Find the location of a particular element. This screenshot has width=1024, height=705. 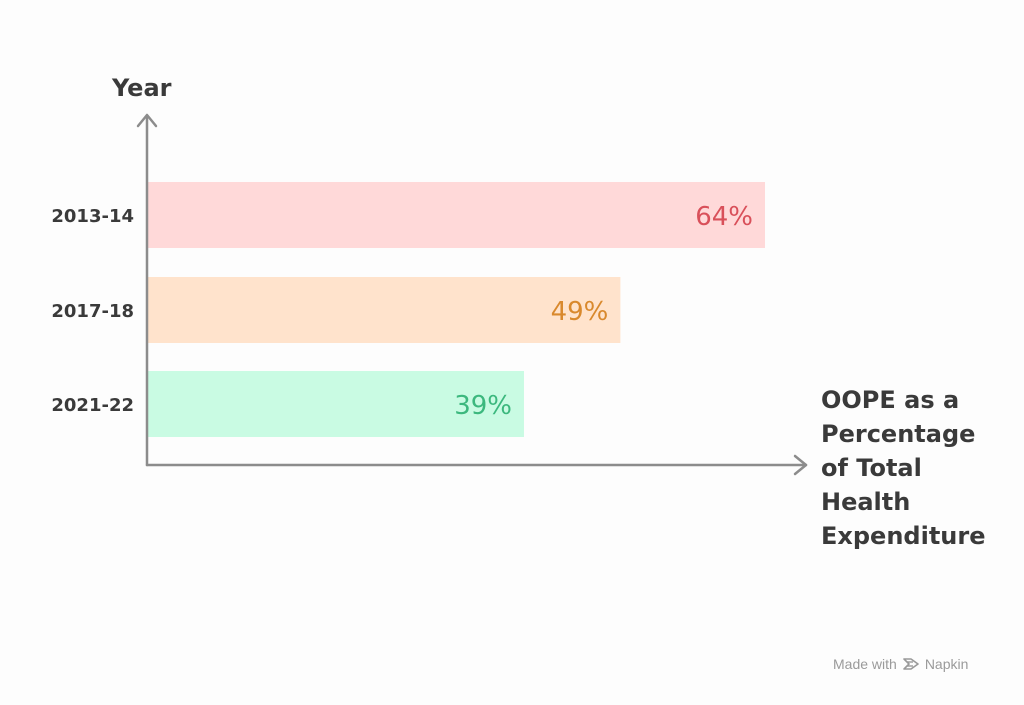

x-axis-title-line: Health is located at coordinates (866, 502).